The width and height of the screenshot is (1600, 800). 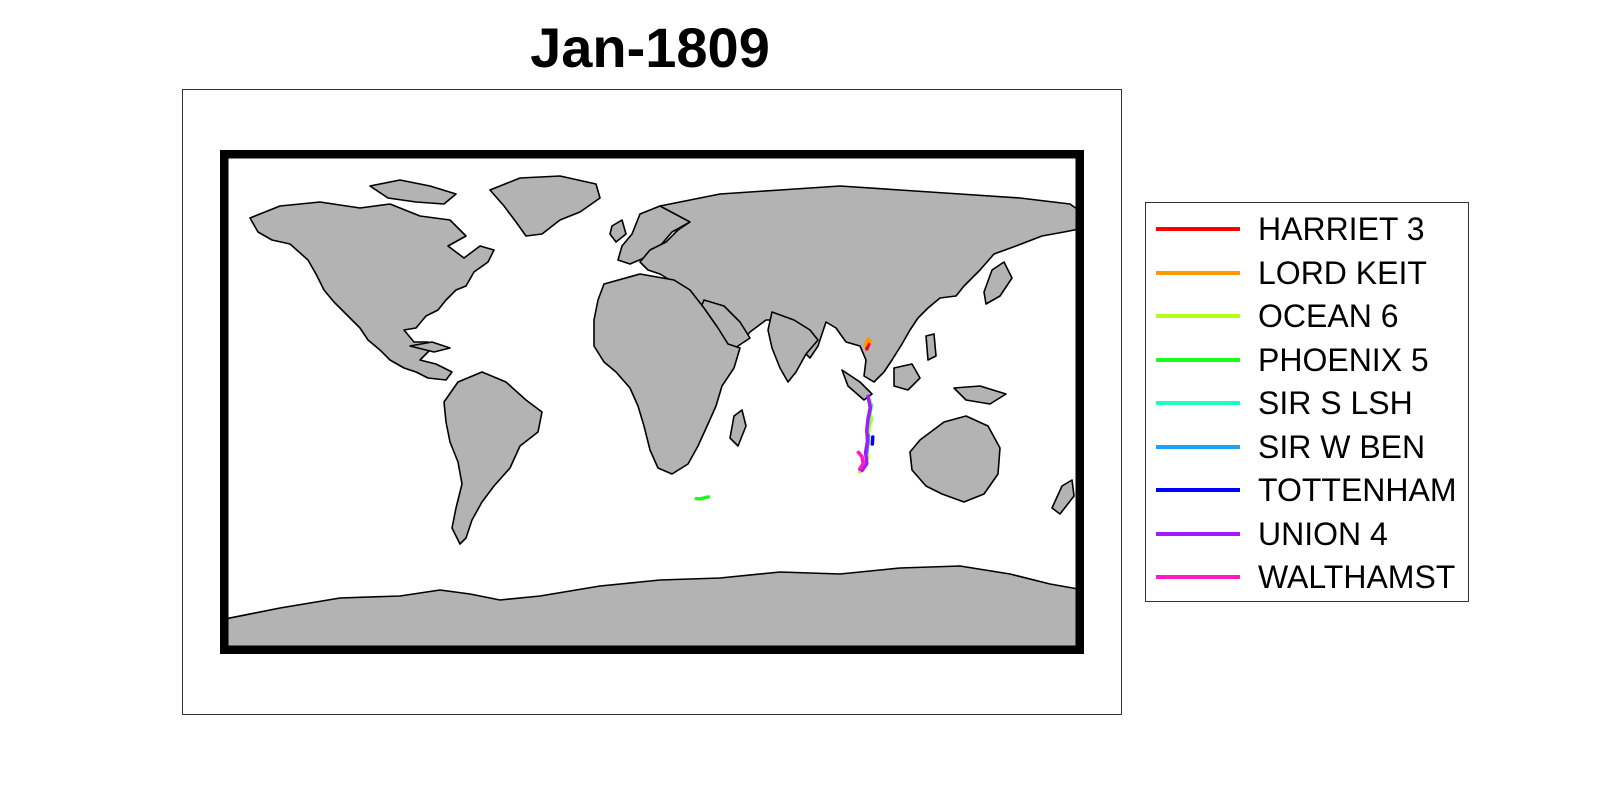 I want to click on legend-item: PHOENIX 5, so click(x=1311, y=360).